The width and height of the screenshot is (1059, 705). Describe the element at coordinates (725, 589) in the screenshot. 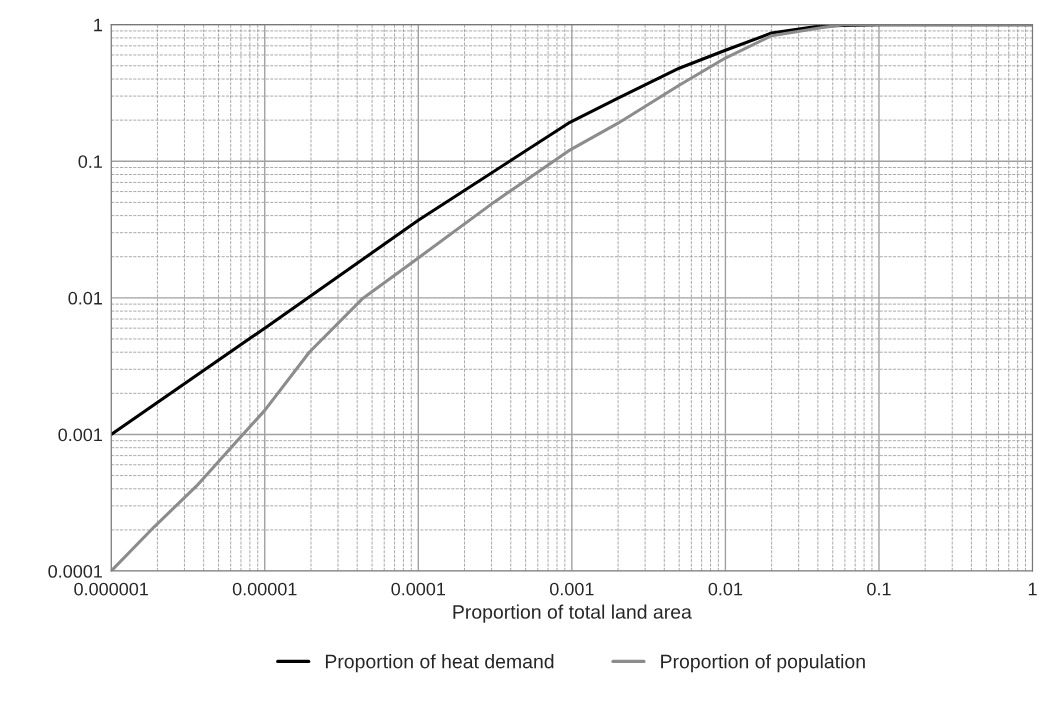

I see `x-tick-label: 0.01` at that location.